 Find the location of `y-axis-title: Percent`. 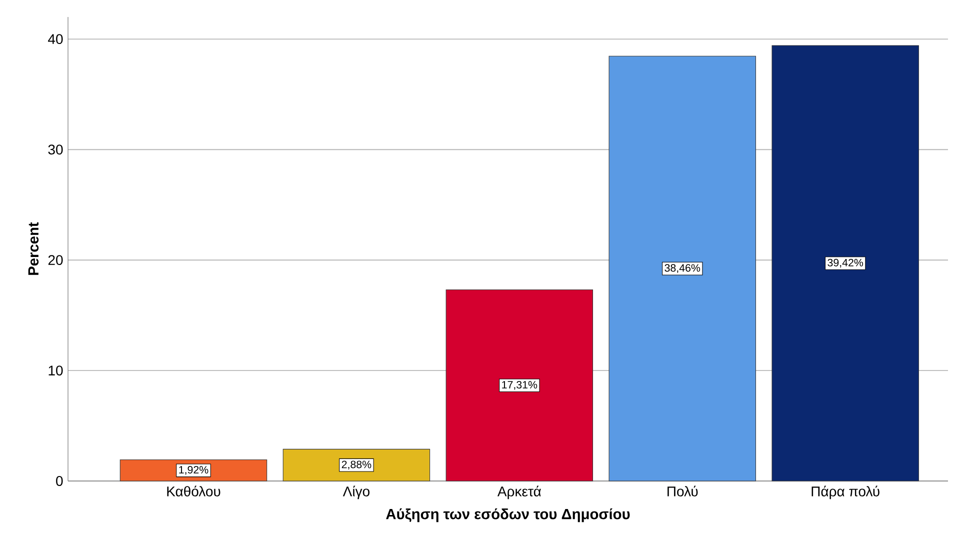

y-axis-title: Percent is located at coordinates (33, 248).